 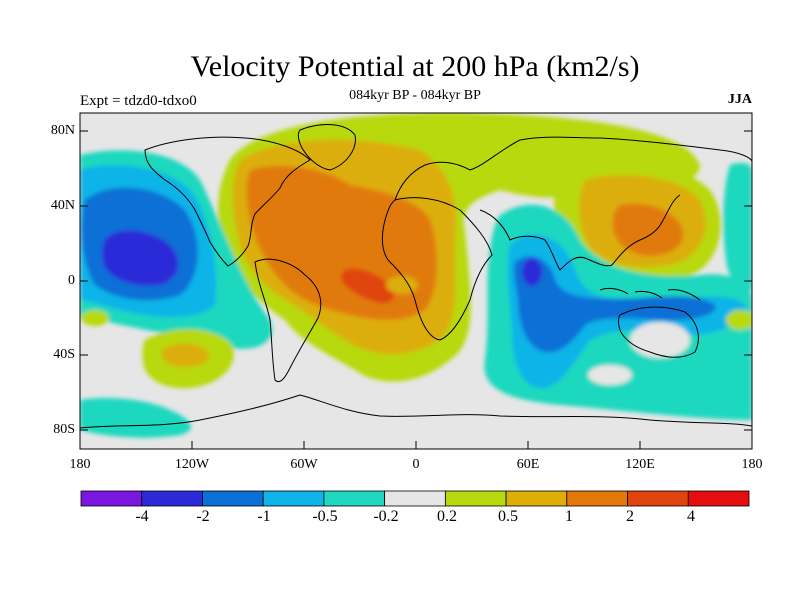 I want to click on experiment-label: Expt = tdzd0-tdxo0, so click(x=138, y=101).